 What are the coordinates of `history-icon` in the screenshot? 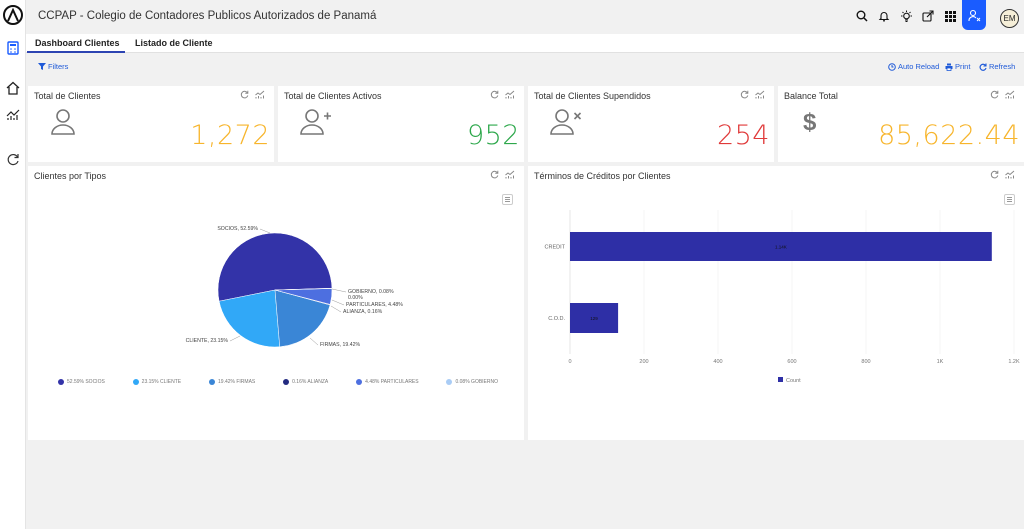 It's located at (13, 159).